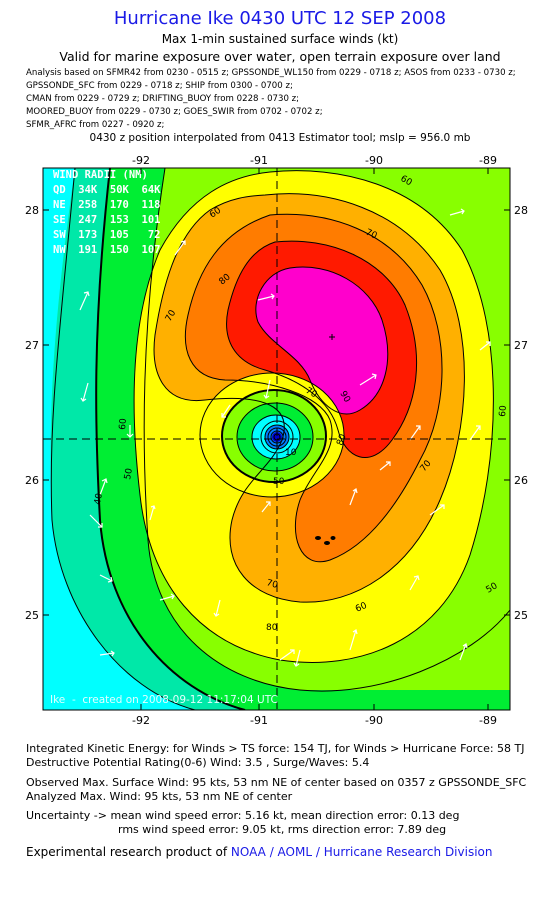 Image resolution: width=560 pixels, height=915 pixels. Describe the element at coordinates (321, 340) in the screenshot. I see `band-magenta` at that location.